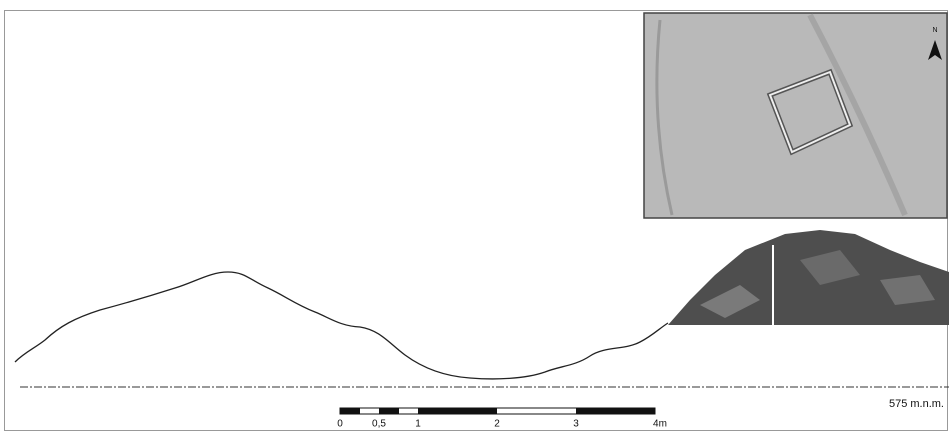 The height and width of the screenshot is (435, 949). What do you see at coordinates (857, 115) in the screenshot?
I see `inset-road` at bounding box center [857, 115].